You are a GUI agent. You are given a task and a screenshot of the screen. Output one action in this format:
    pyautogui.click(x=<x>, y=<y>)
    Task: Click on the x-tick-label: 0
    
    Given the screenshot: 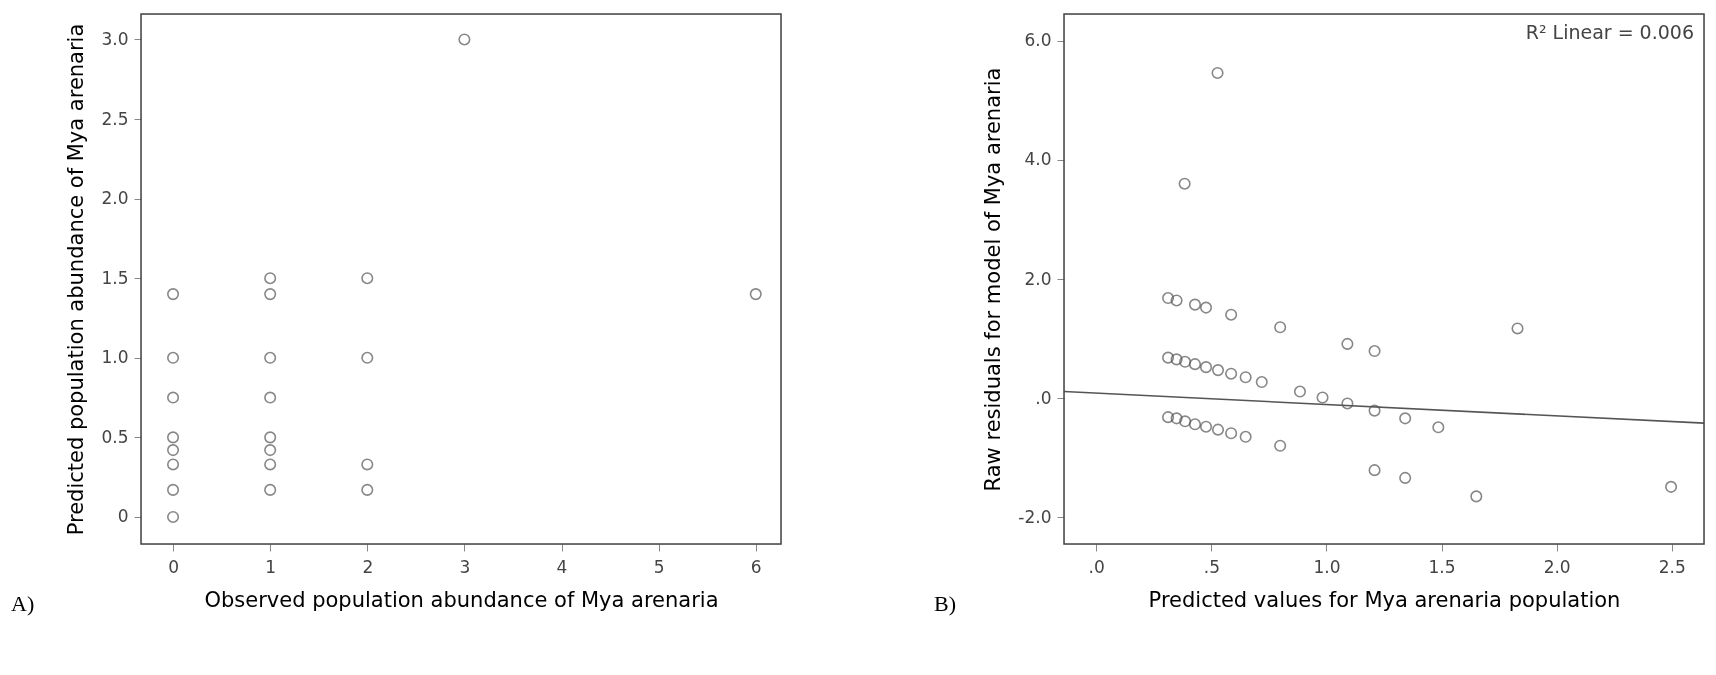 What is the action you would take?
    pyautogui.click(x=173, y=566)
    